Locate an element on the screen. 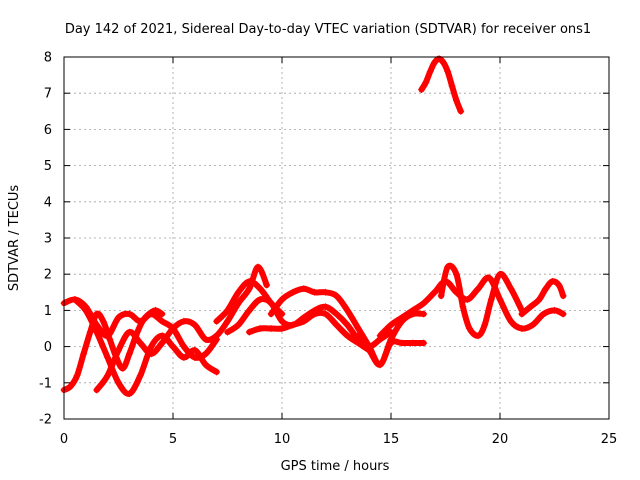  y-tick-label: 5 is located at coordinates (48, 166).